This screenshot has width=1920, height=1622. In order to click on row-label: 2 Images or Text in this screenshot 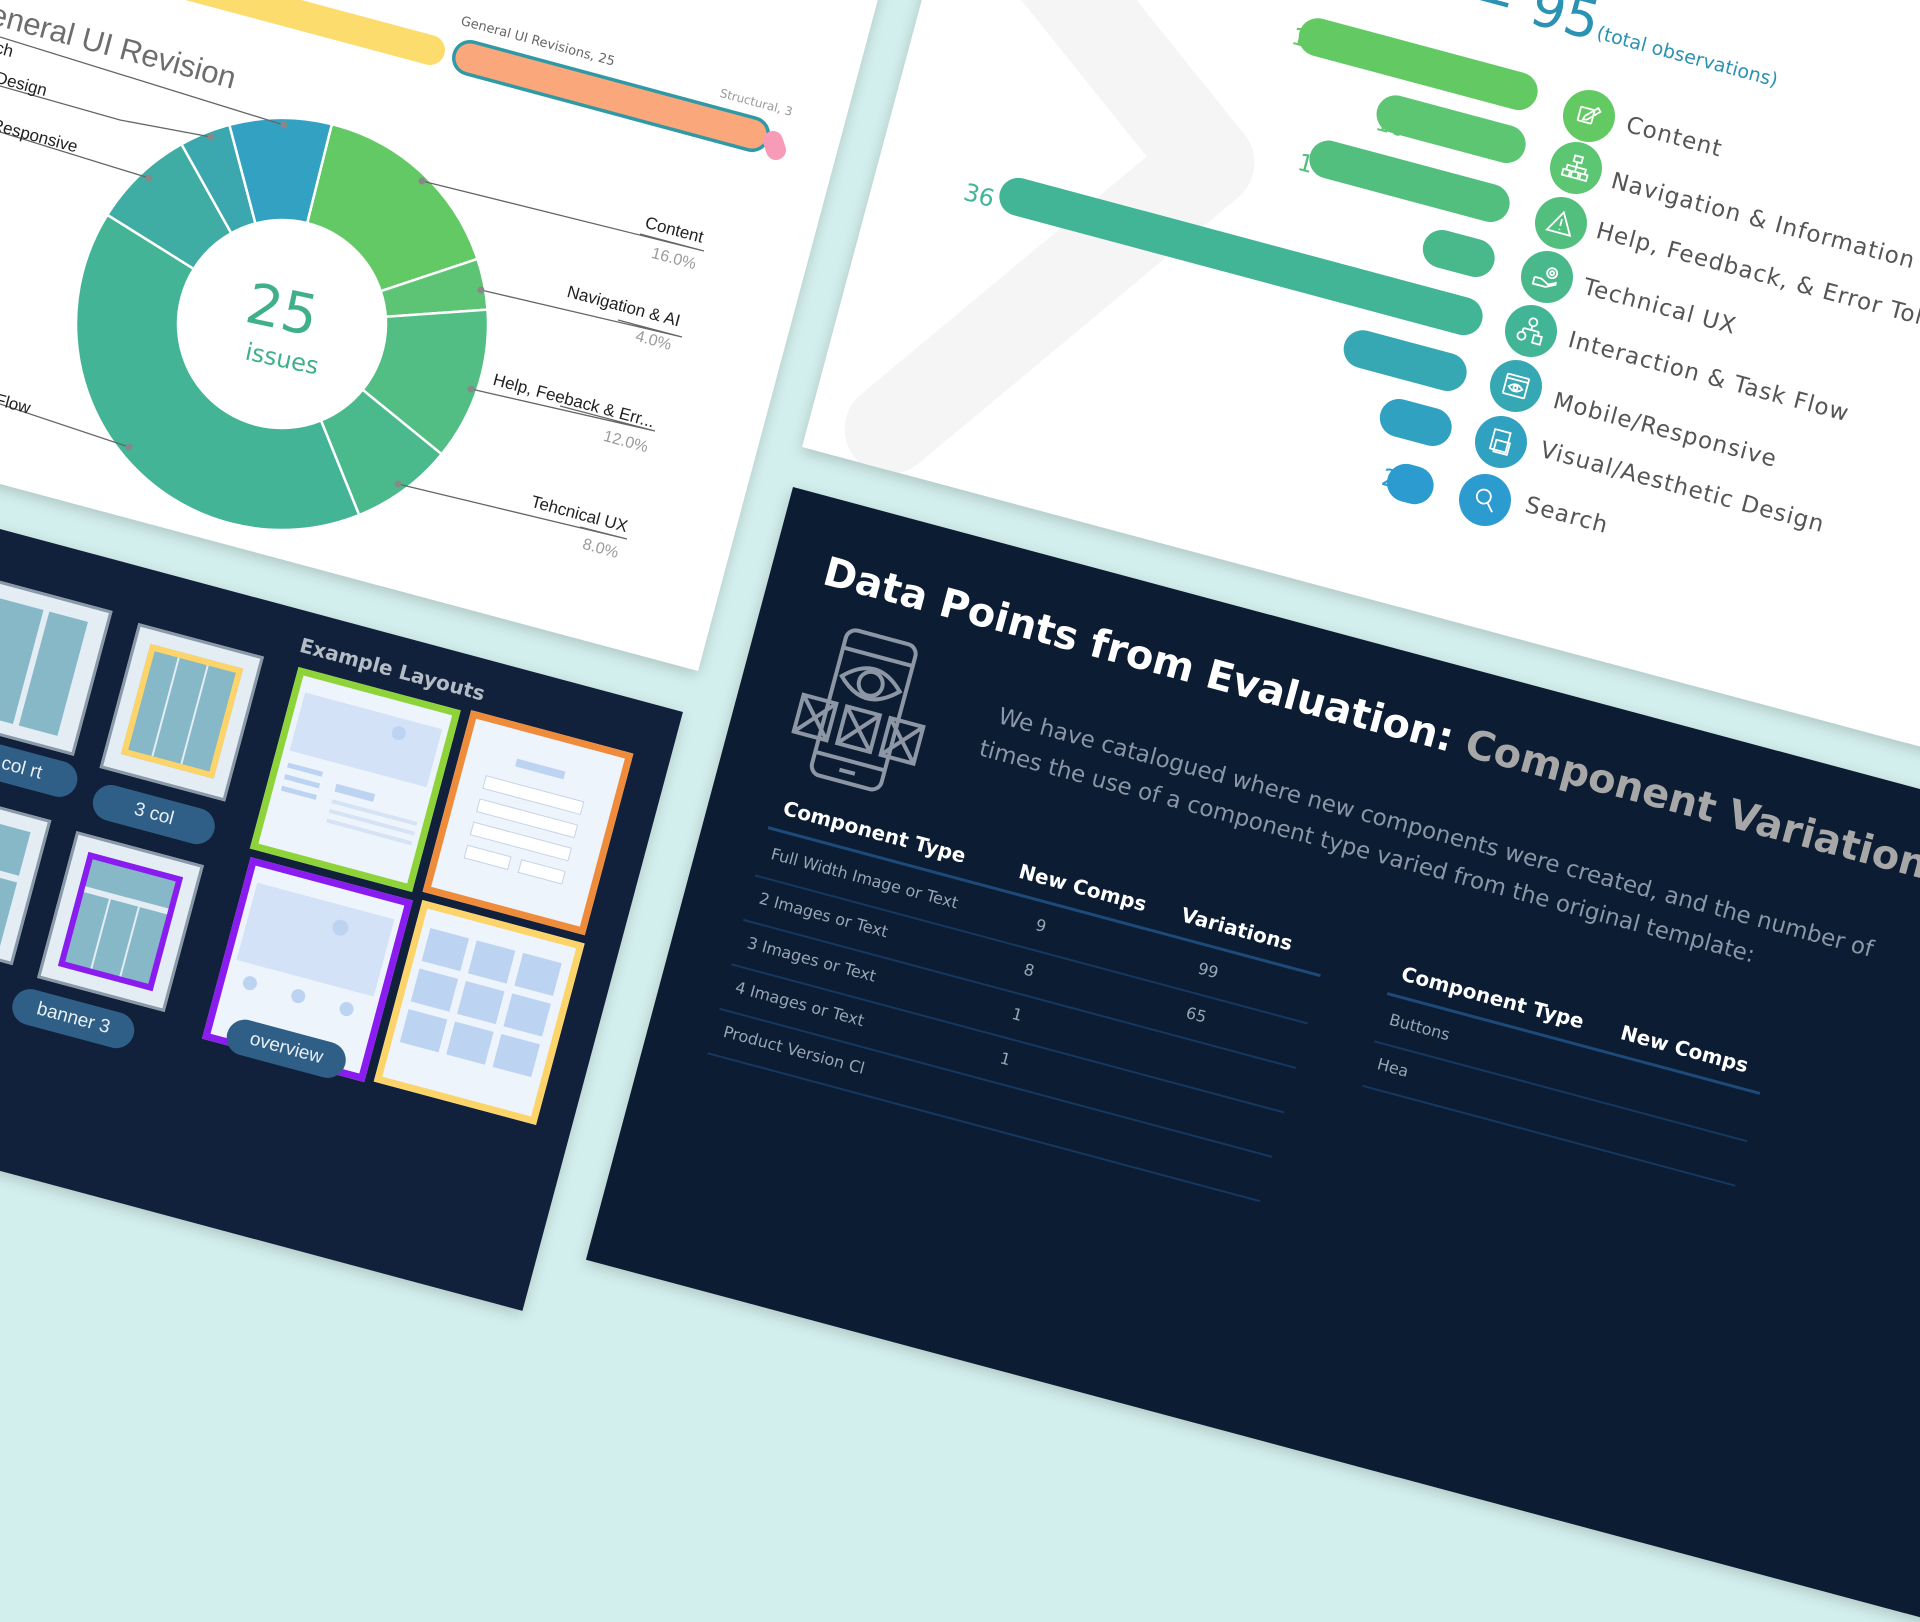, I will do `click(824, 915)`.